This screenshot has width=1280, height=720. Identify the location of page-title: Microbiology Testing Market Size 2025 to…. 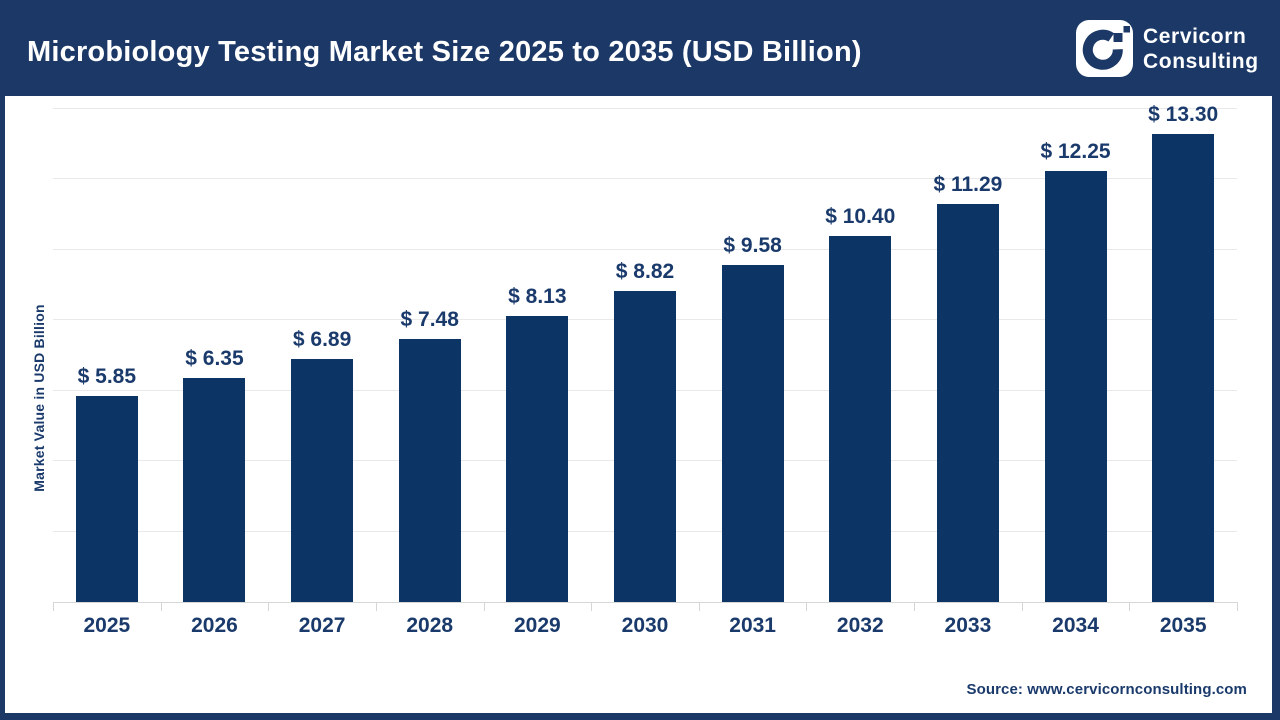
(444, 52).